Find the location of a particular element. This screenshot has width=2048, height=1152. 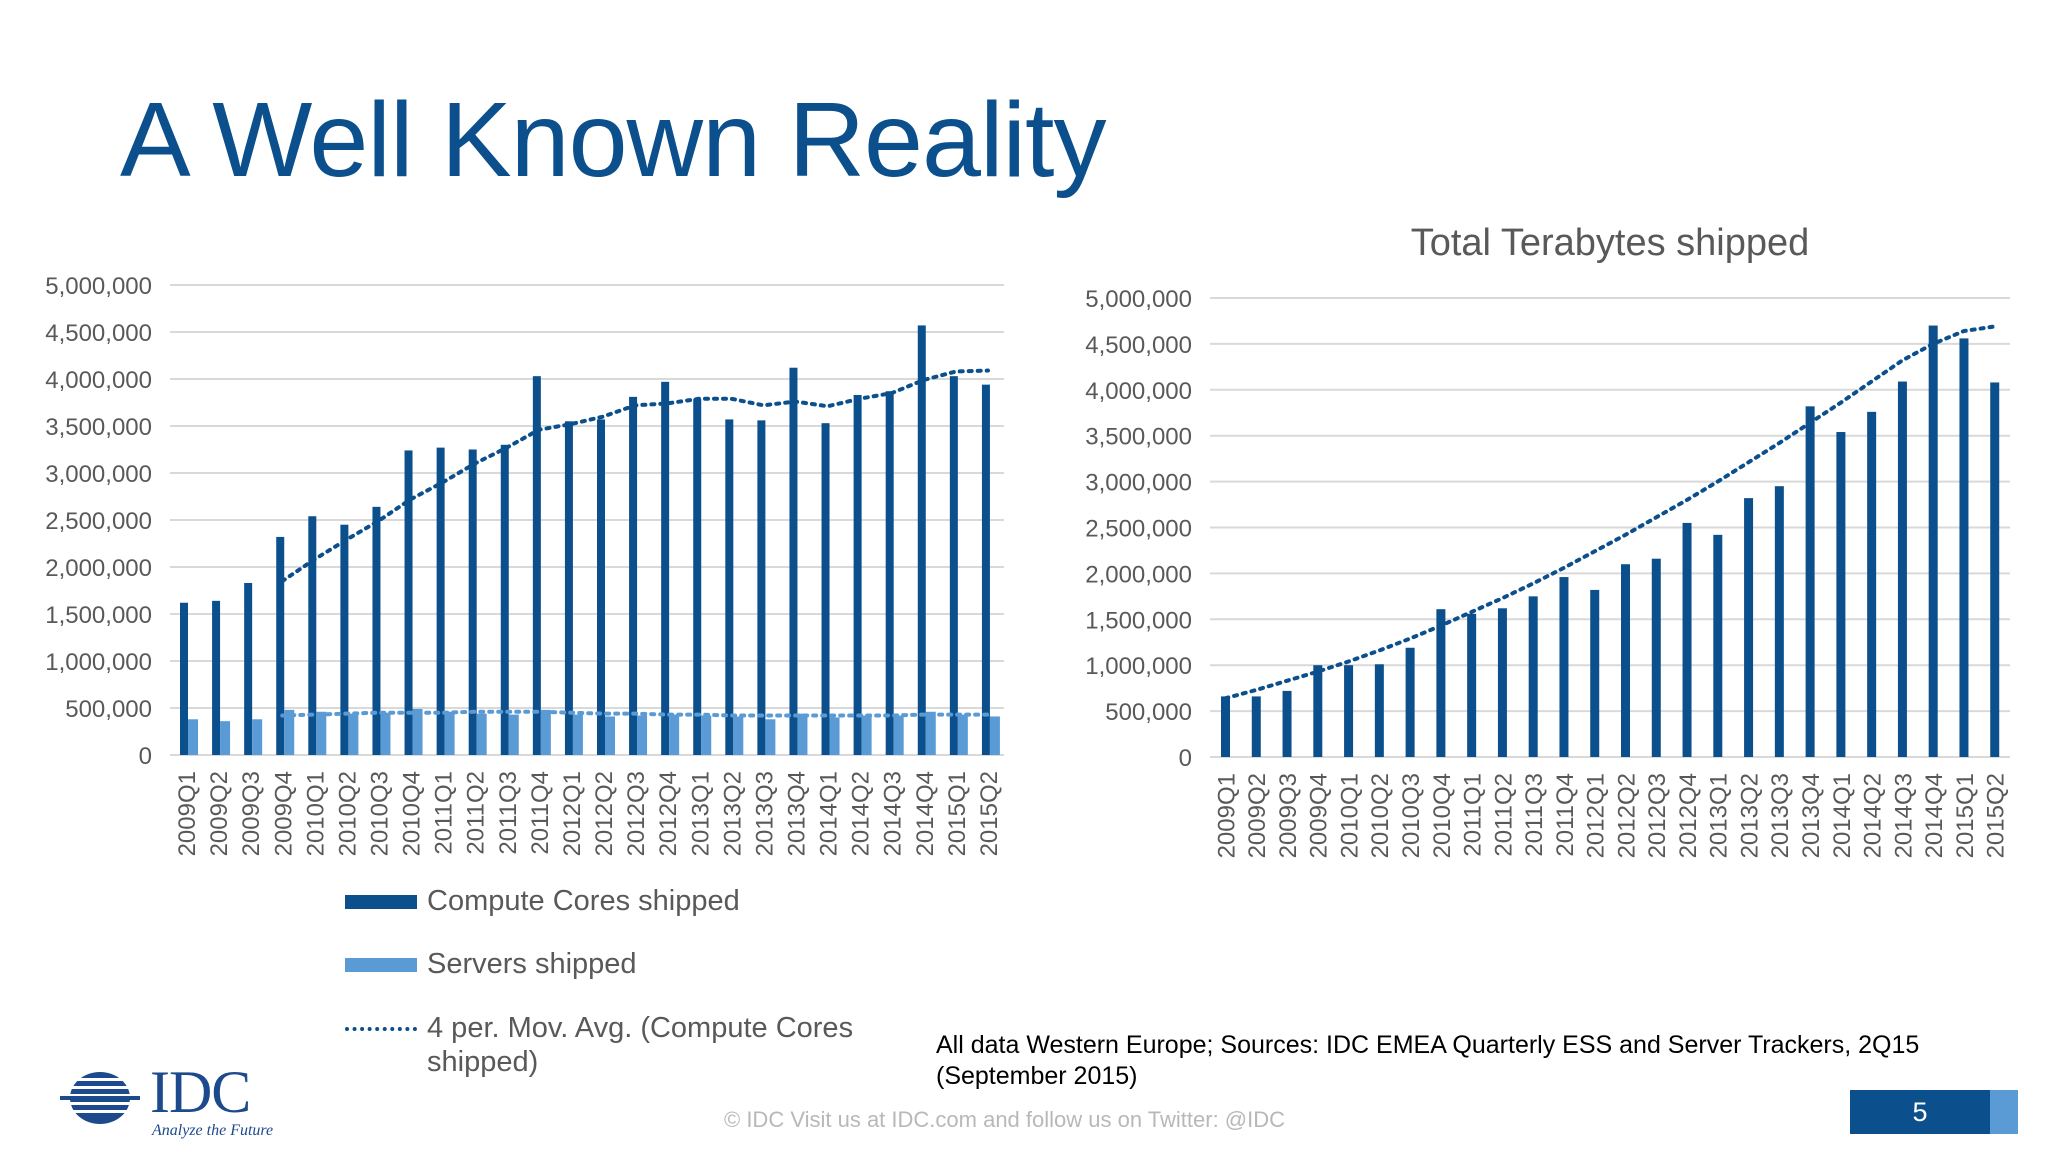

x-tick-label: 2012Q4 is located at coordinates (668, 813).